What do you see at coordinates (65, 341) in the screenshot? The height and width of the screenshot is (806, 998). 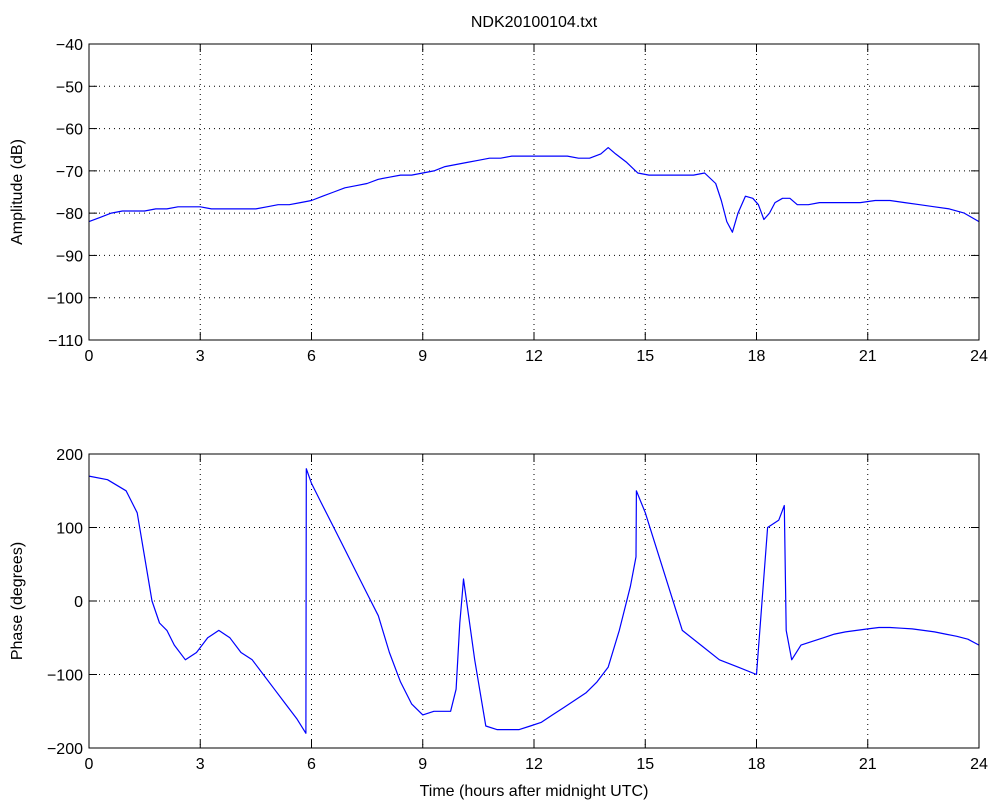 I see `y-tick-label: −110` at bounding box center [65, 341].